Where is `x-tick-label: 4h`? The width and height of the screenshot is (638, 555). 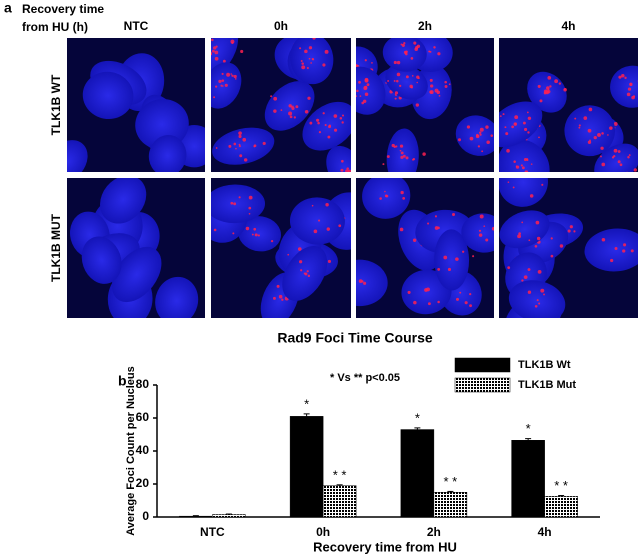
x-tick-label: 4h is located at coordinates (545, 532).